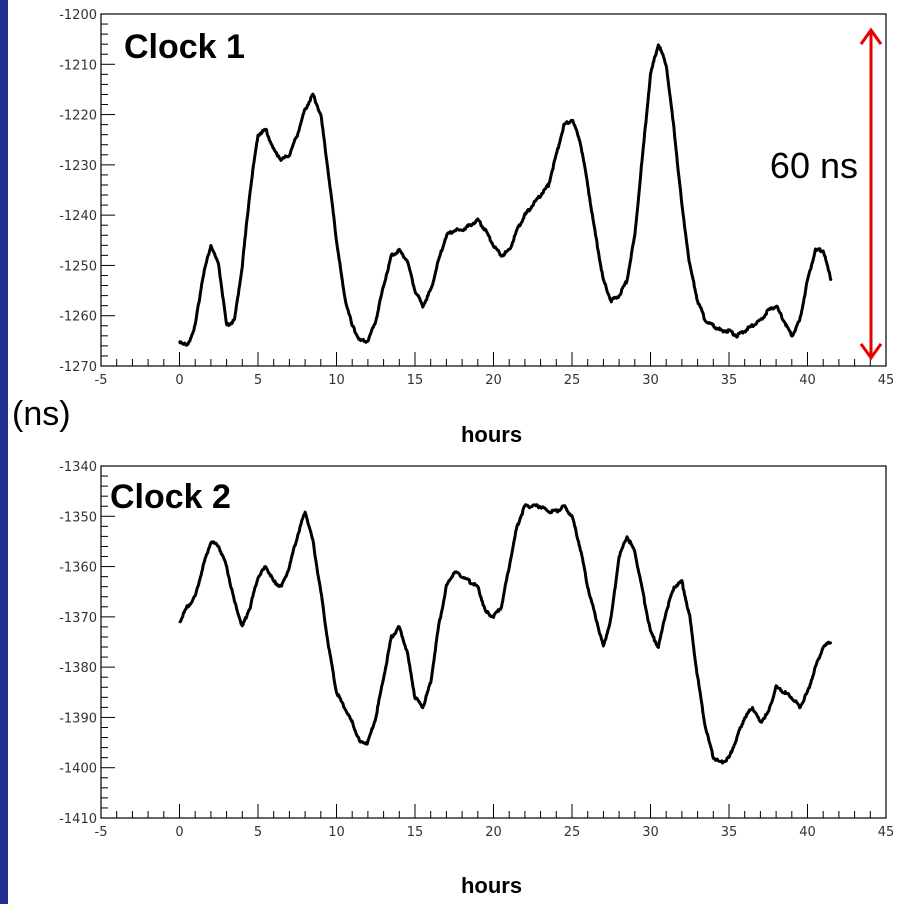 The height and width of the screenshot is (904, 912). Describe the element at coordinates (41, 414) in the screenshot. I see `y-axis-unit-label: (ns)` at that location.